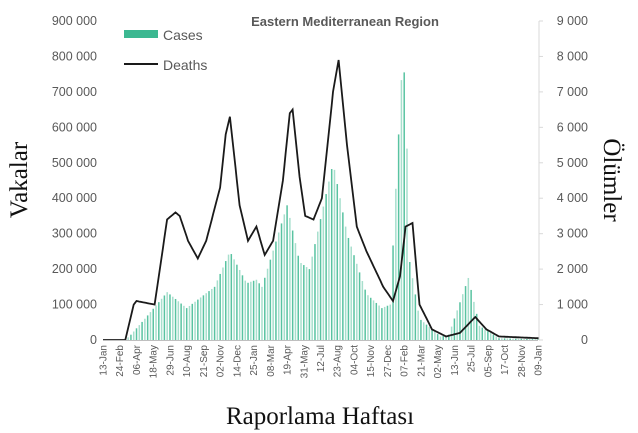 Image resolution: width=638 pixels, height=433 pixels. What do you see at coordinates (154, 361) in the screenshot?
I see `x-tick-label: 18-May` at bounding box center [154, 361].